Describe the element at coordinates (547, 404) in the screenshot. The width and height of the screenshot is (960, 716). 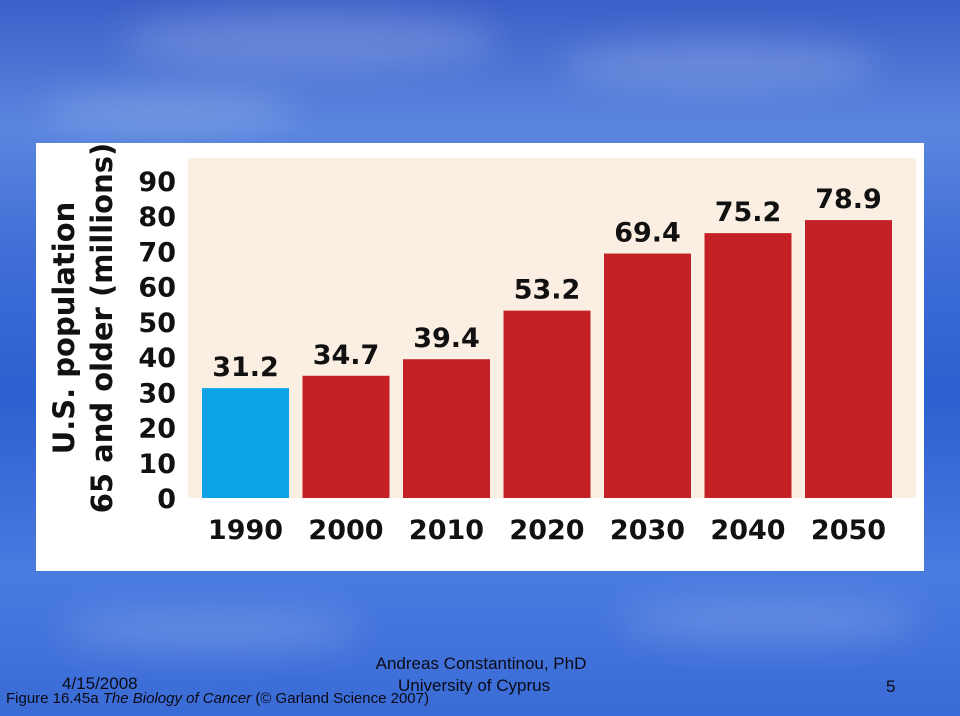
I see `bar-2020` at that location.